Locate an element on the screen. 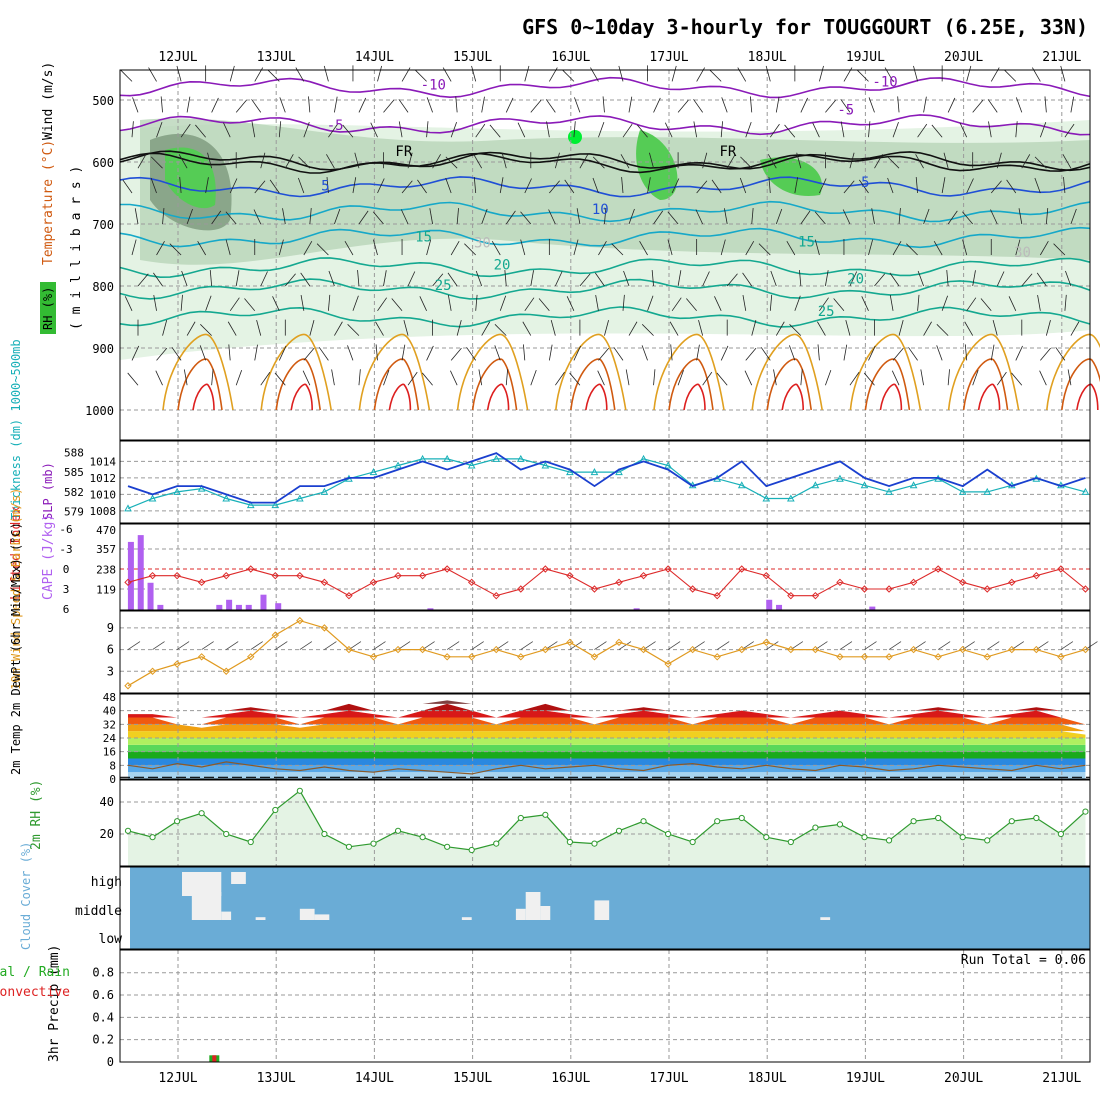 This screenshot has width=1100, height=1100. bottom-day-label: 14JUL is located at coordinates (374, 1078).